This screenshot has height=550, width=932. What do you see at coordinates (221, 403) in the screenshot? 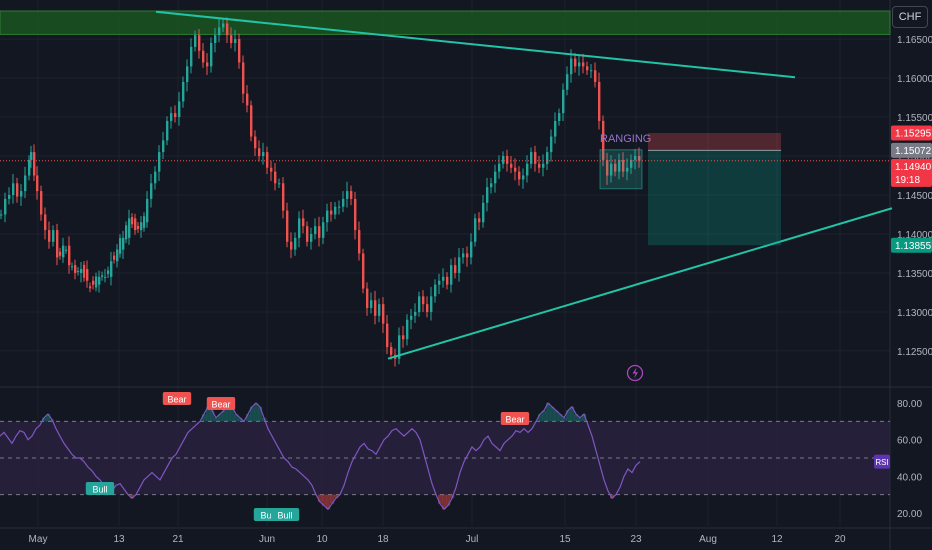
I see `rsi-signal-bear` at bounding box center [221, 403].